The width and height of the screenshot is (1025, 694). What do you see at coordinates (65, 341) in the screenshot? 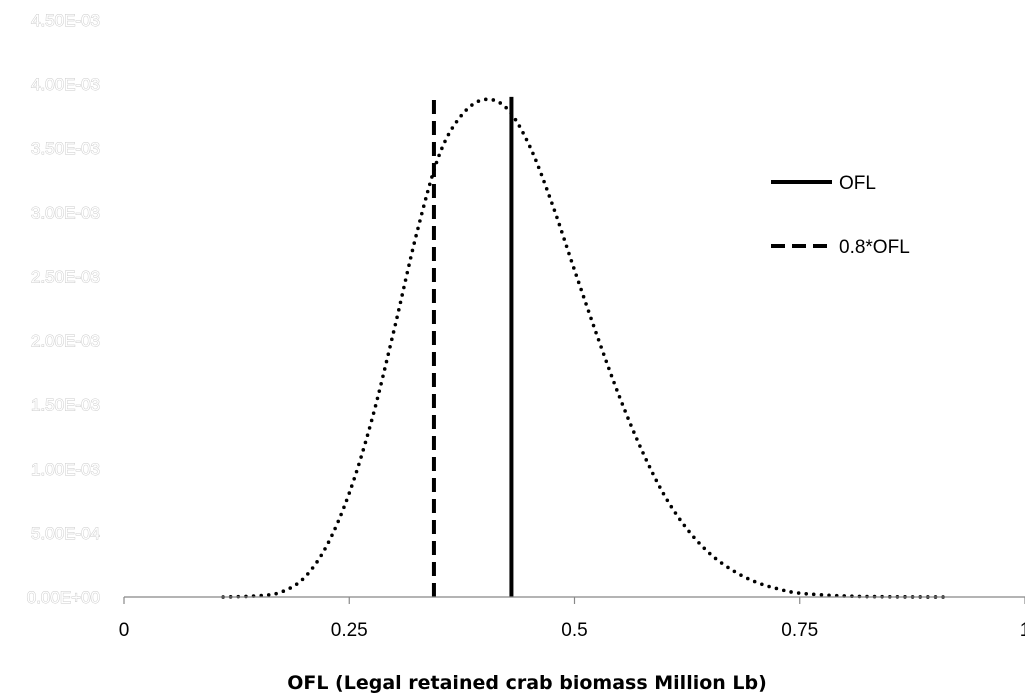
I see `y-tick-label: 2.00E-03` at bounding box center [65, 341].